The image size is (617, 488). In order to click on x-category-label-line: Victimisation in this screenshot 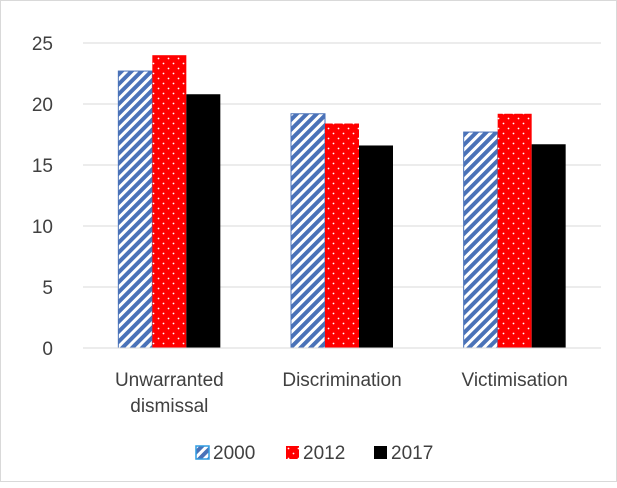, I will do `click(515, 380)`.